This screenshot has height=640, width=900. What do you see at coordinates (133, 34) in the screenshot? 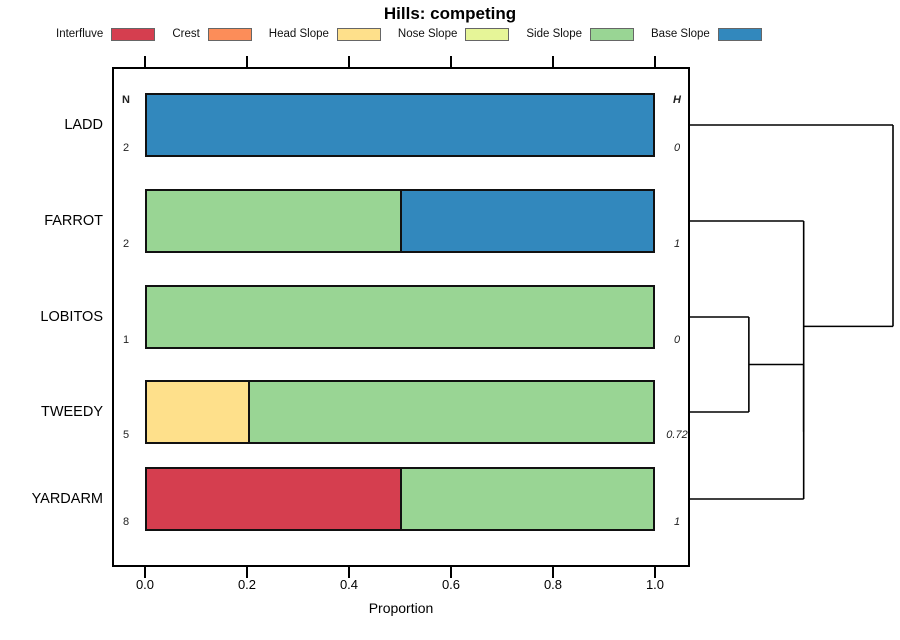
I see `legend-swatch-interfluve` at bounding box center [133, 34].